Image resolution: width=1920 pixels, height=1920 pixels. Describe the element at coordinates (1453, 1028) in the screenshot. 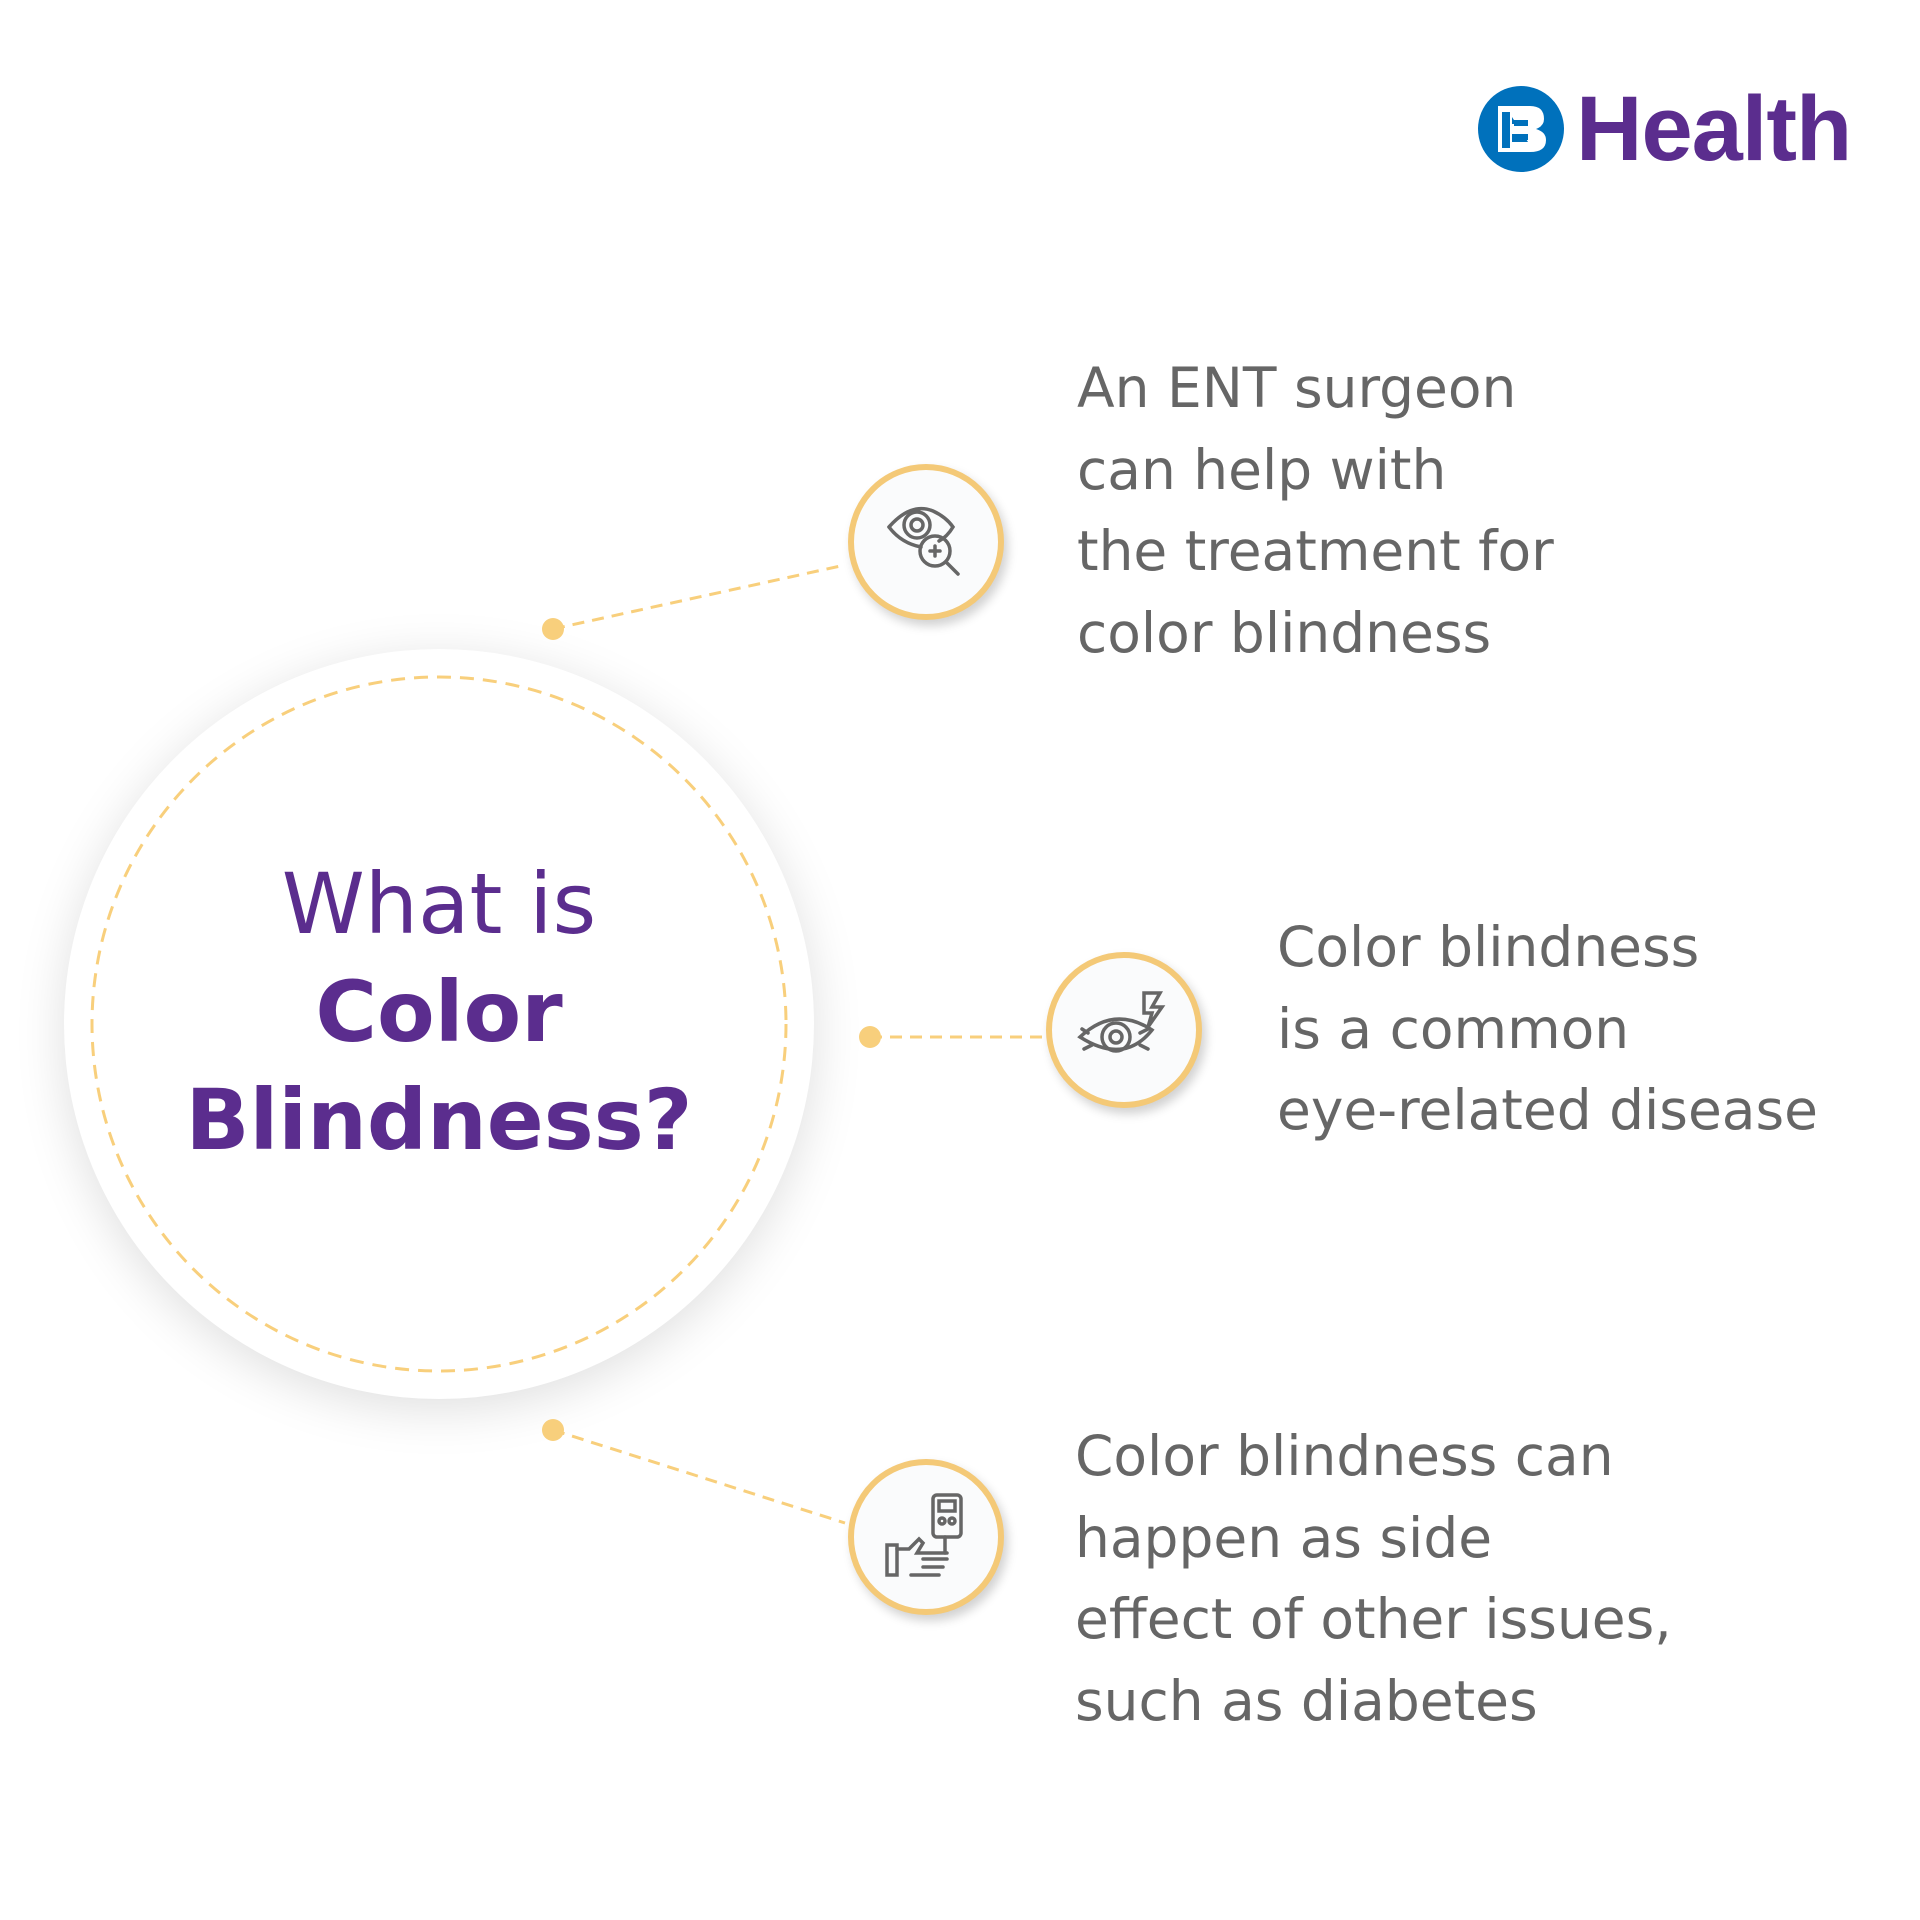

I see `text-line: is a common` at that location.